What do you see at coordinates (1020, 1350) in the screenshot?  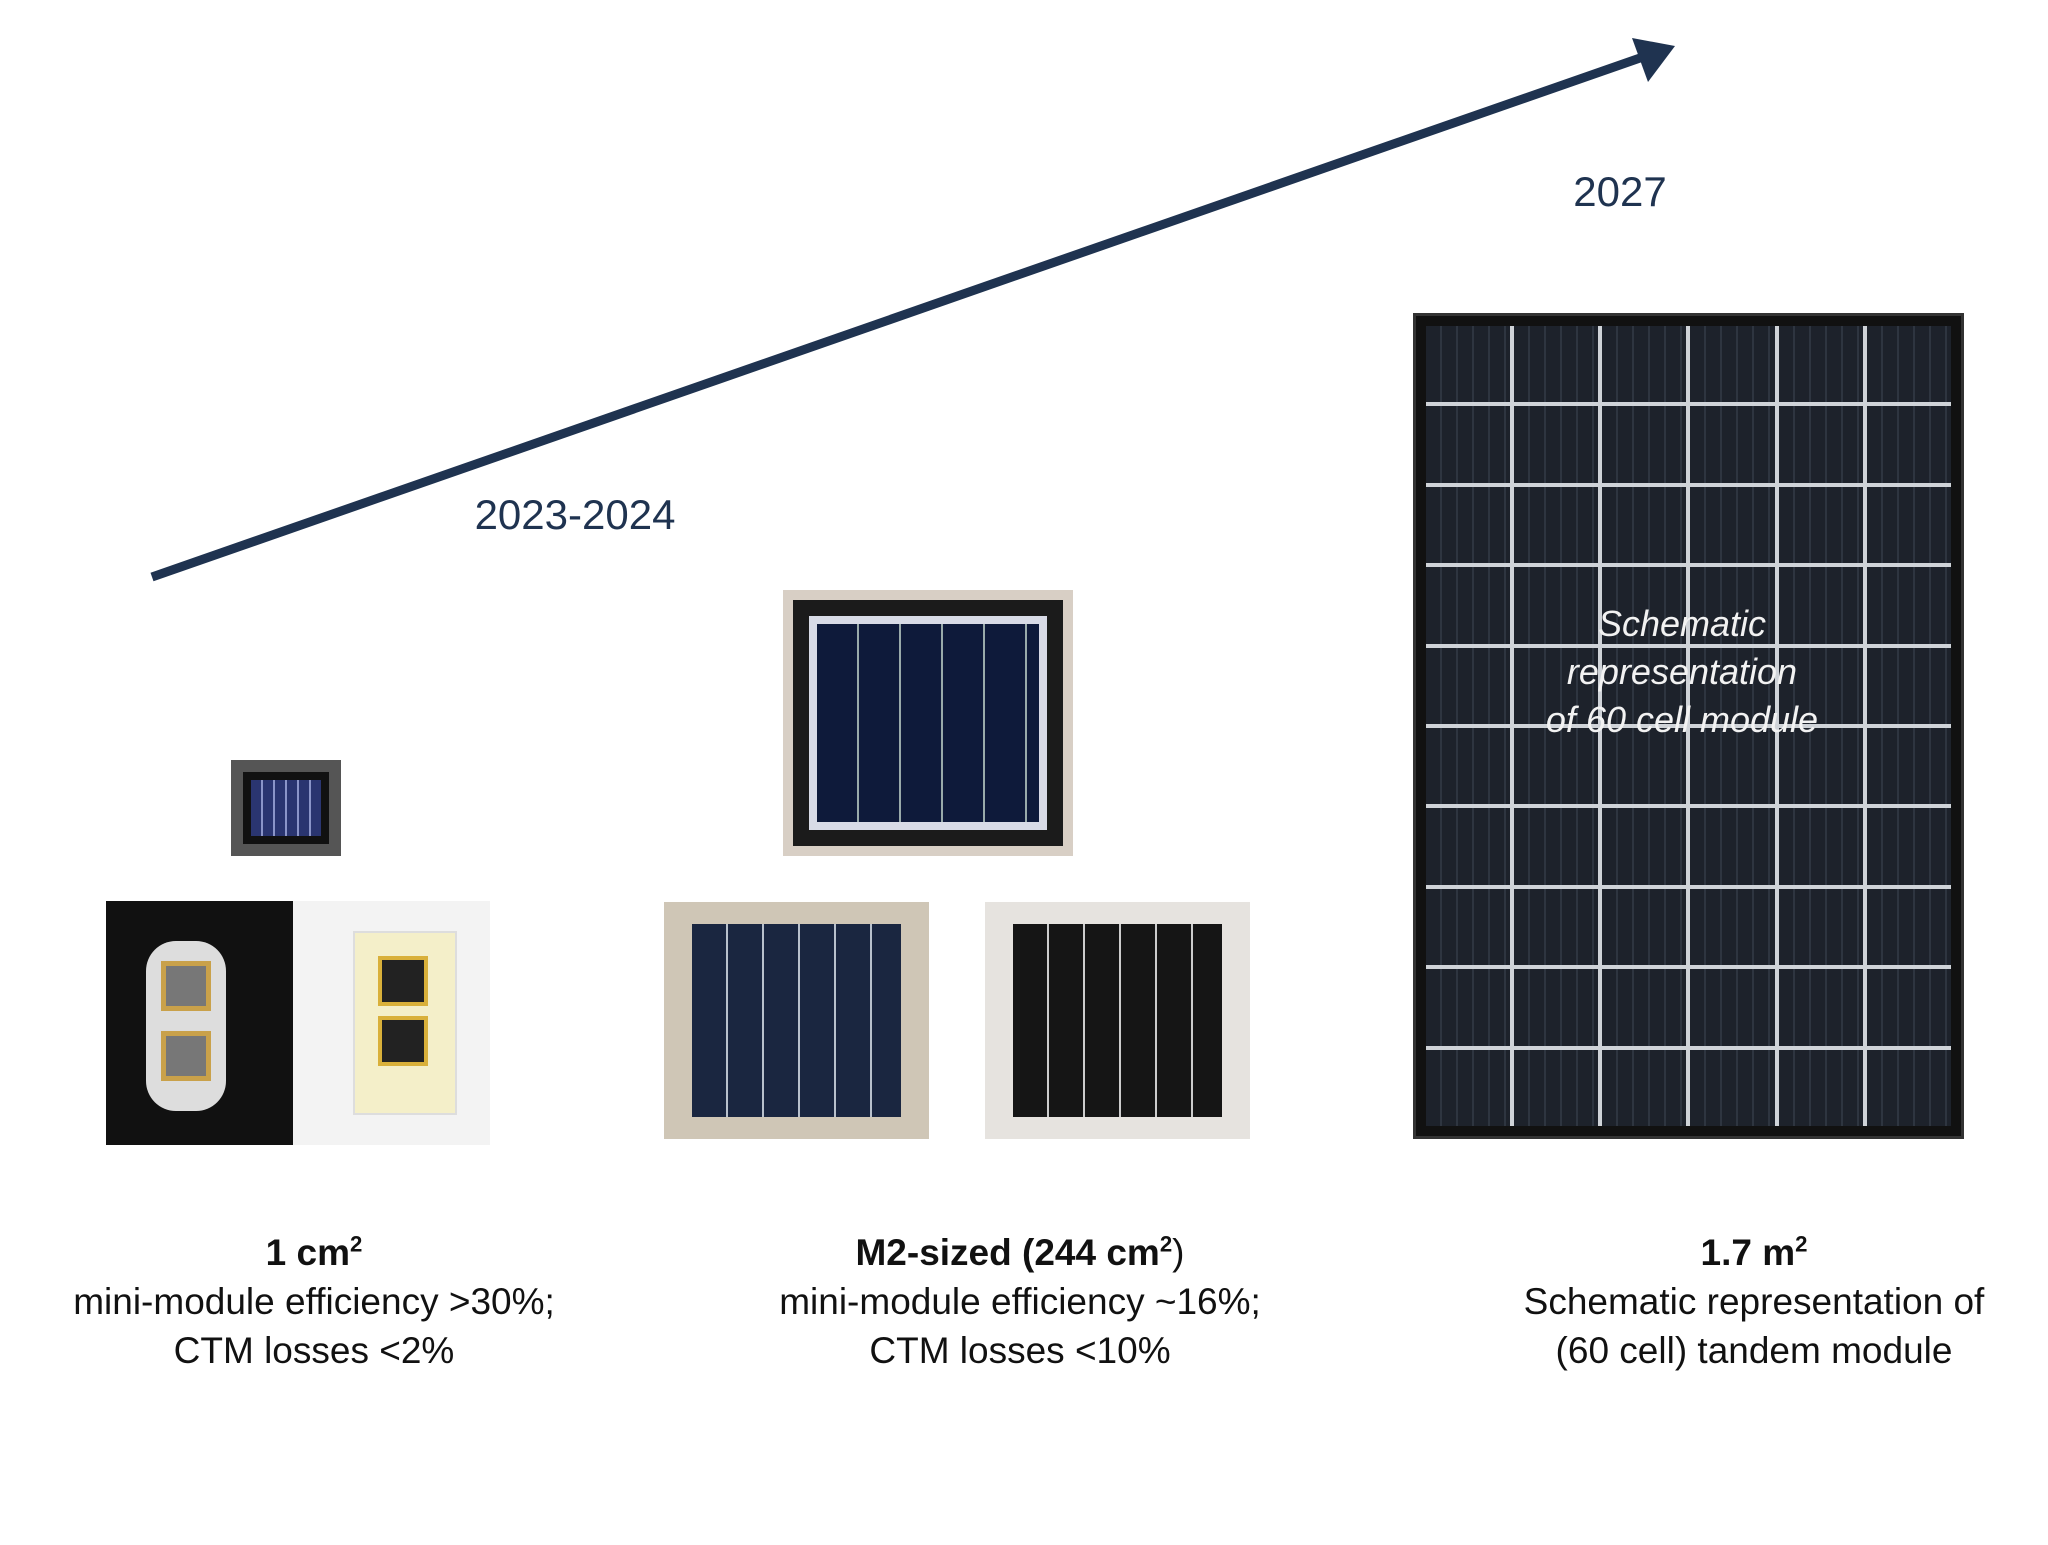 I see `caption-line: CTM losses <10%` at bounding box center [1020, 1350].